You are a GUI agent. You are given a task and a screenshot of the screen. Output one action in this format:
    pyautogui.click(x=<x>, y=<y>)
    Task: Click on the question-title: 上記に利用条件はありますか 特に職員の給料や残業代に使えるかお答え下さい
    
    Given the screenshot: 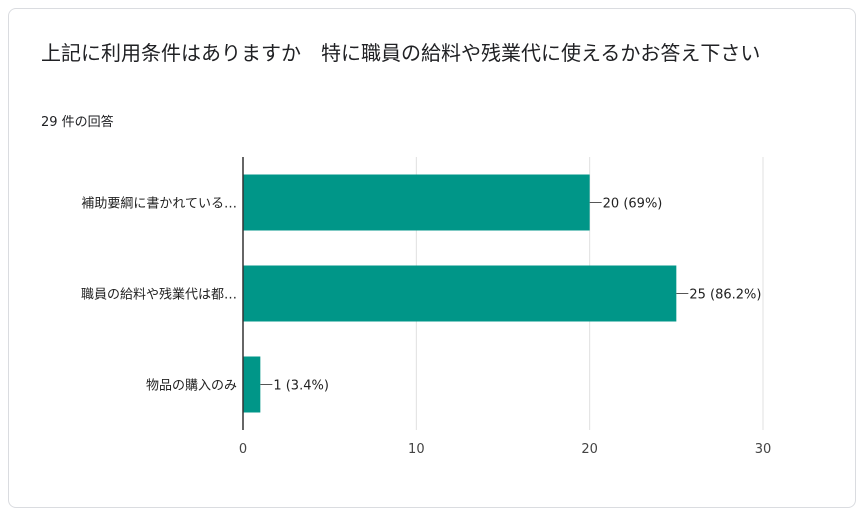 What is the action you would take?
    pyautogui.click(x=401, y=53)
    